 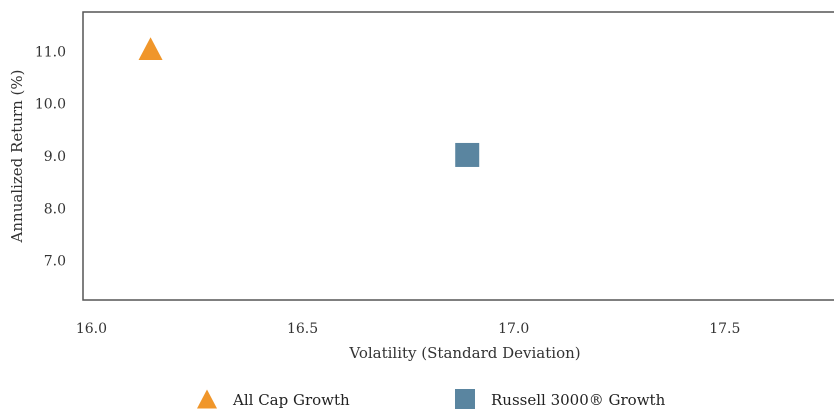 I want to click on y-tick-label: 11.0, so click(x=50, y=52).